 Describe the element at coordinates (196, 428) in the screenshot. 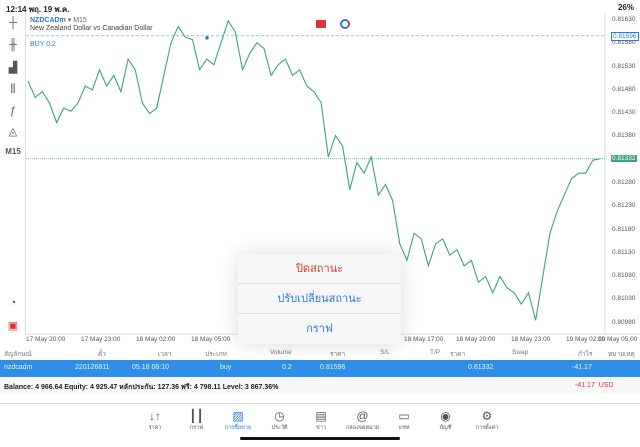

I see `nav-label: กราฟ` at that location.